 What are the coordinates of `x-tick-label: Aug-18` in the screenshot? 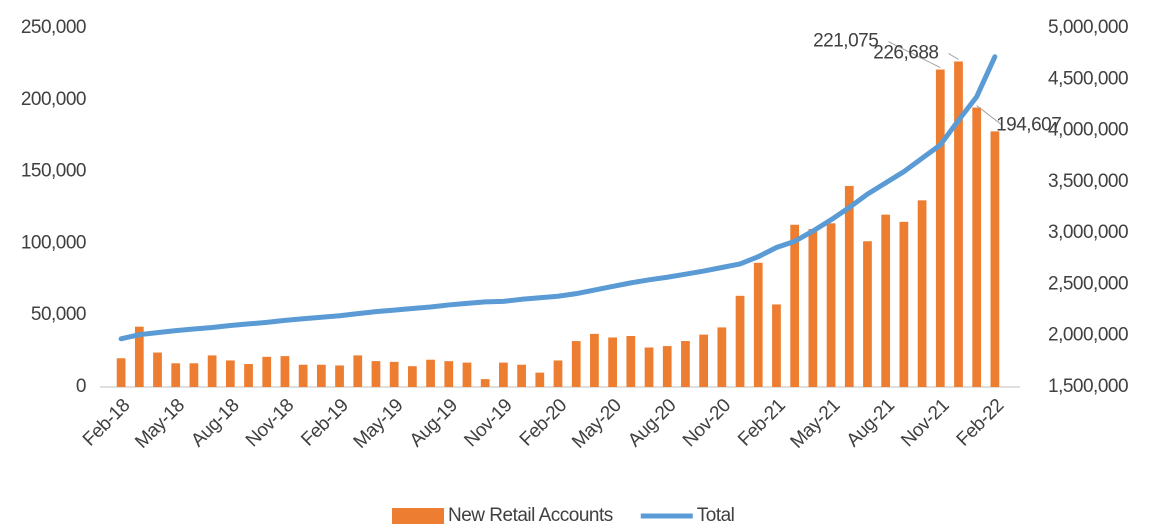 It's located at (215, 423).